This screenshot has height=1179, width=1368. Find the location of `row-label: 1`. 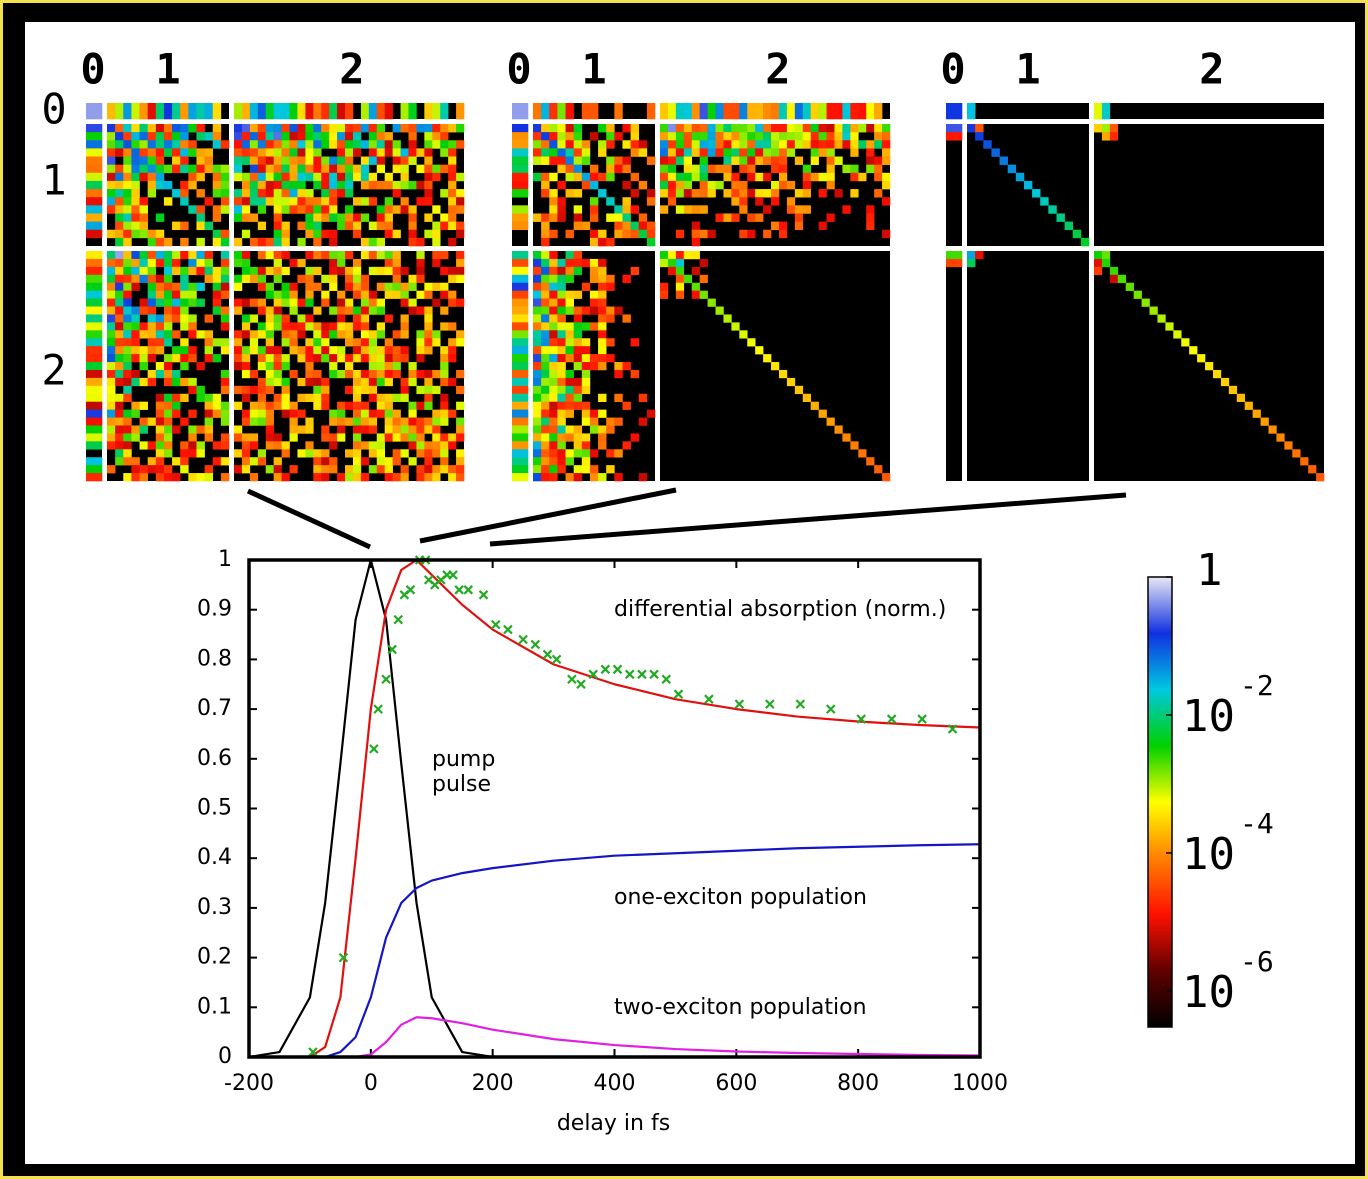

row-label: 1 is located at coordinates (53, 180).